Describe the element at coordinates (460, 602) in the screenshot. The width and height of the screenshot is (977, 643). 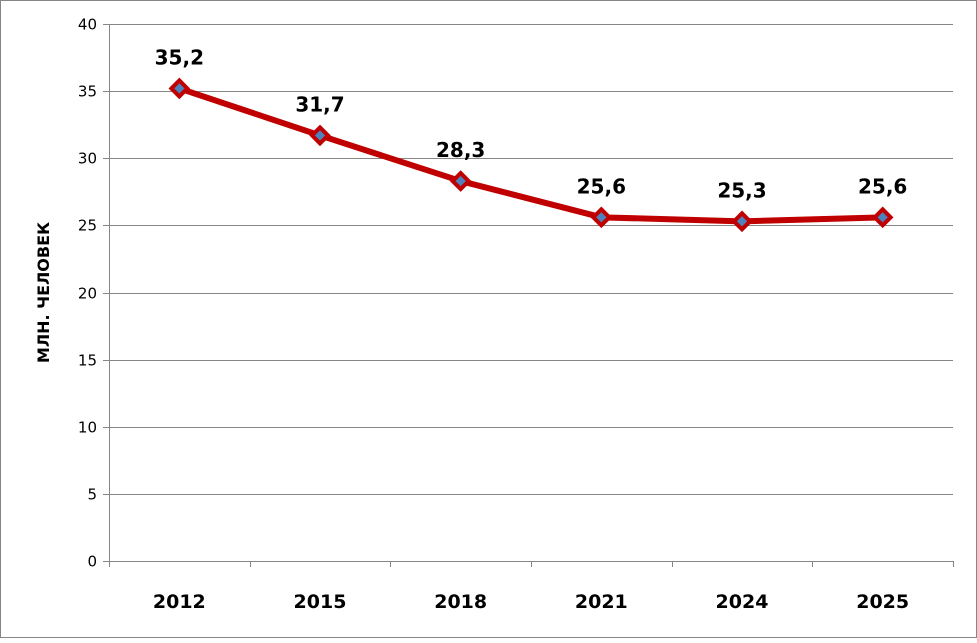
I see `x-tick-label: 2018` at that location.